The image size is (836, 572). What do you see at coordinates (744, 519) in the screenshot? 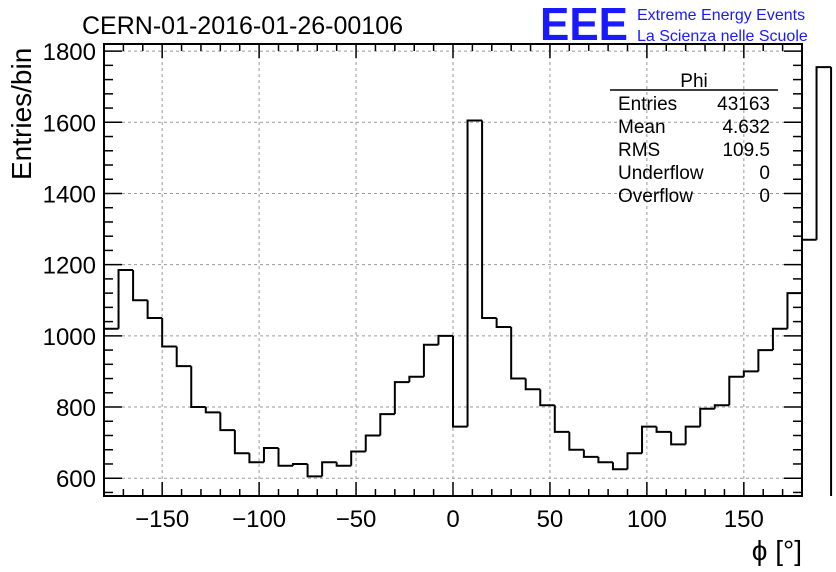
I see `x-tick-label: 150` at bounding box center [744, 519].